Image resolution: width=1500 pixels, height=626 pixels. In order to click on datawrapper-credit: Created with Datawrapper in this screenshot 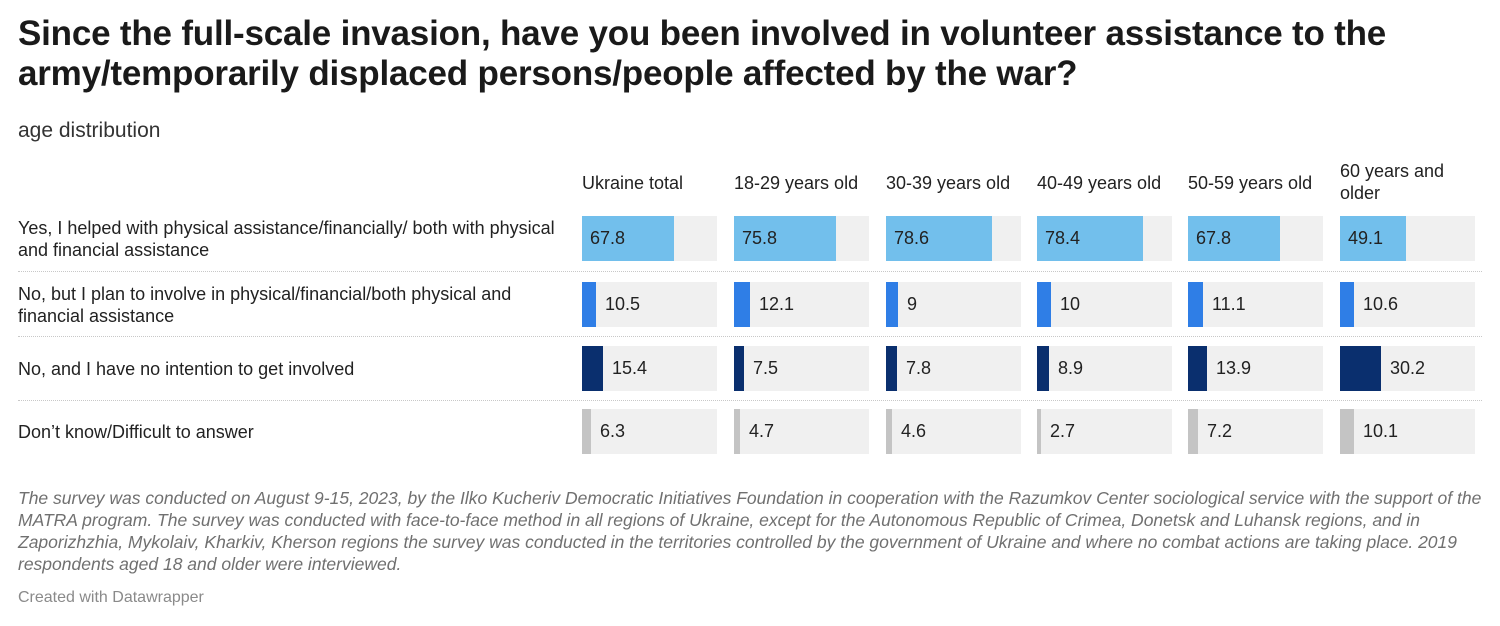, I will do `click(111, 597)`.